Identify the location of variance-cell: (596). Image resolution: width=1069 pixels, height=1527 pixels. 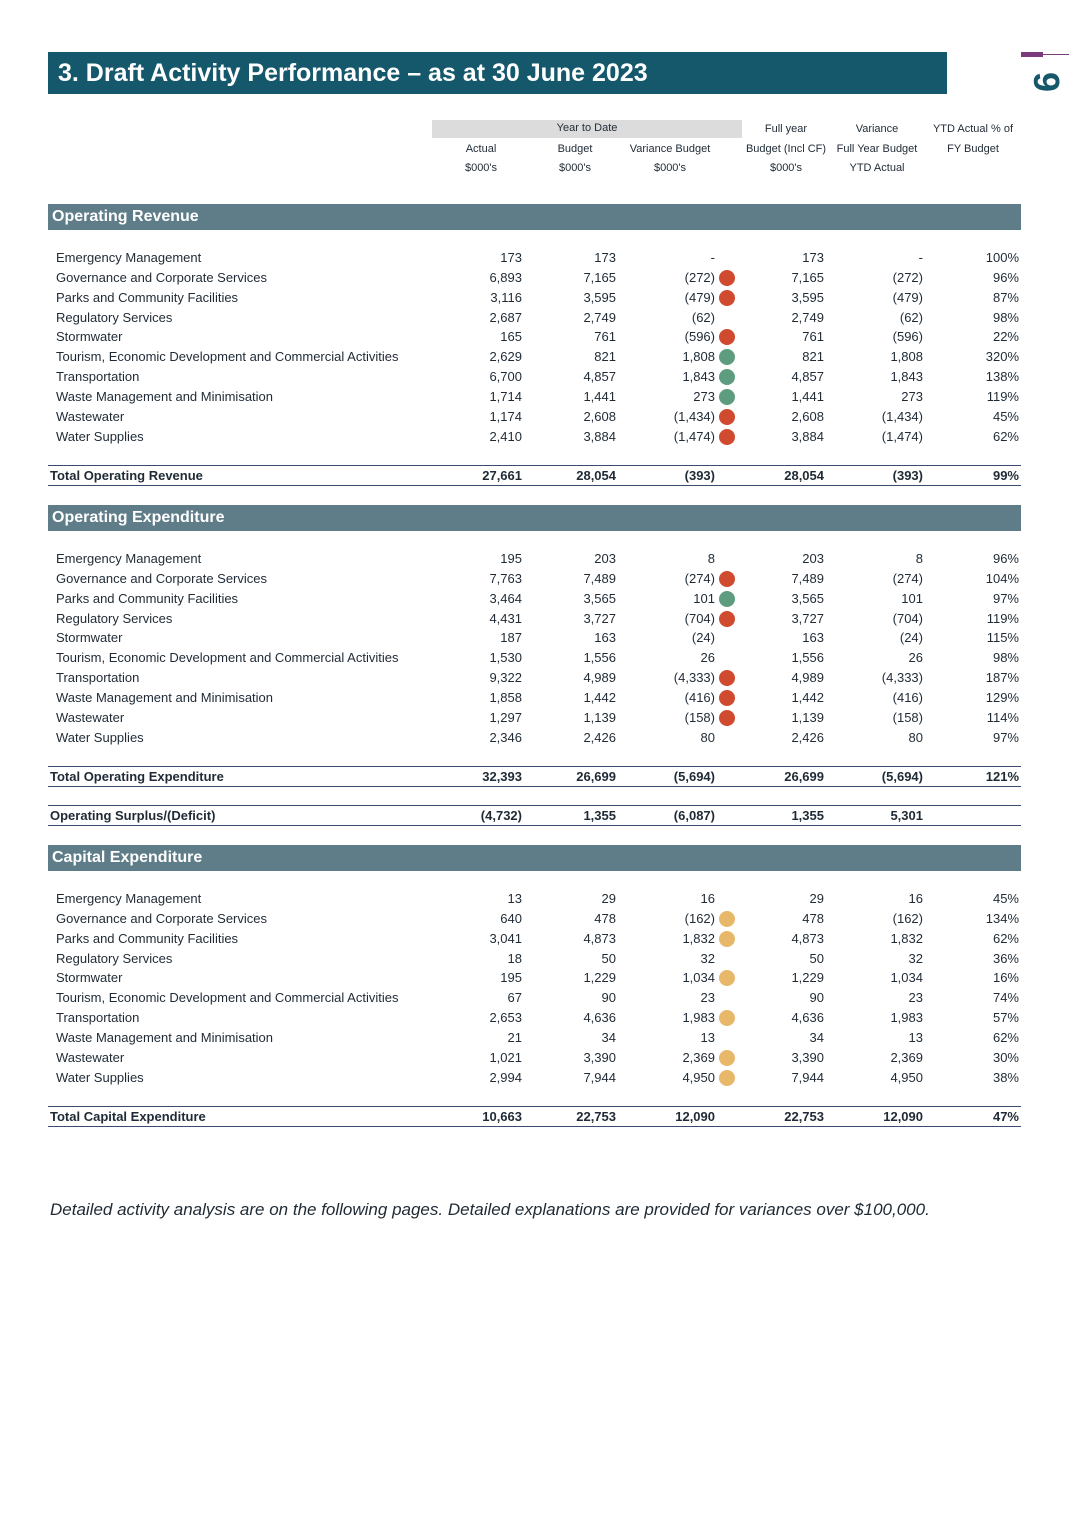
(699, 336).